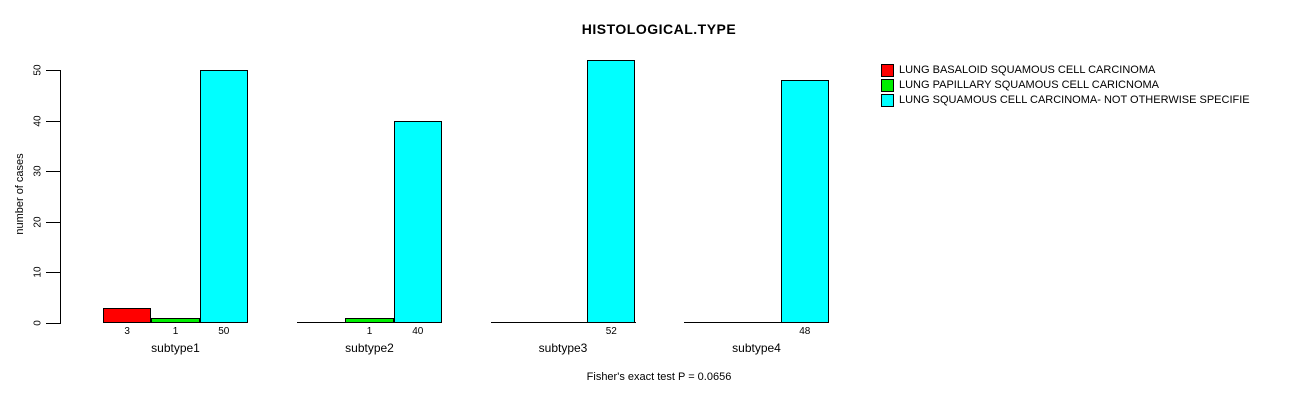  What do you see at coordinates (38, 222) in the screenshot?
I see `y-tick-label: 20` at bounding box center [38, 222].